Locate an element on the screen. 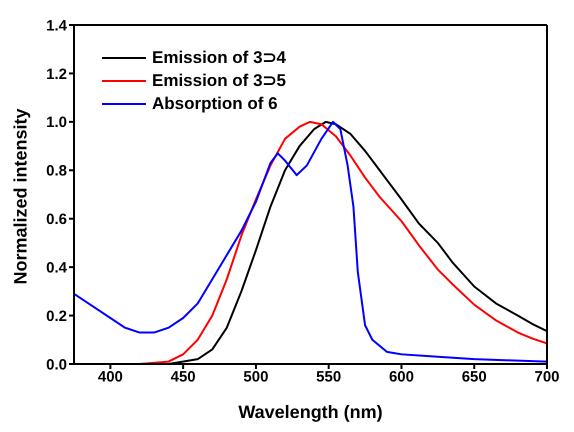 The width and height of the screenshot is (574, 432). x-tick-label: 650 is located at coordinates (474, 377).